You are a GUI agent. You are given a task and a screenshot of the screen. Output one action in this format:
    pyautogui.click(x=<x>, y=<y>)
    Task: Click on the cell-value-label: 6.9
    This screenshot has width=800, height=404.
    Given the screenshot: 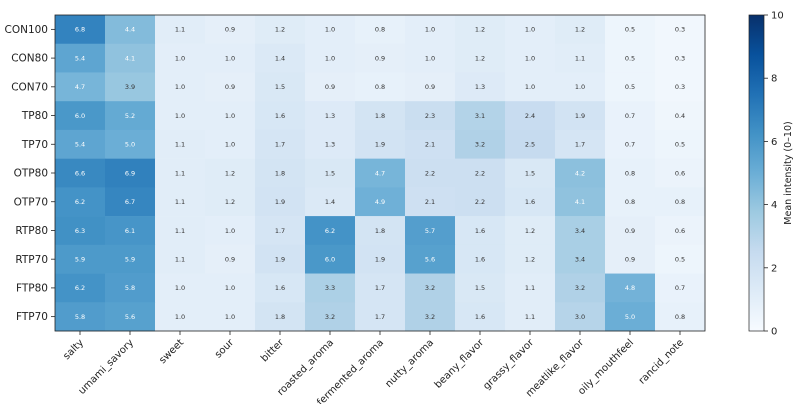 What is the action you would take?
    pyautogui.click(x=130, y=173)
    